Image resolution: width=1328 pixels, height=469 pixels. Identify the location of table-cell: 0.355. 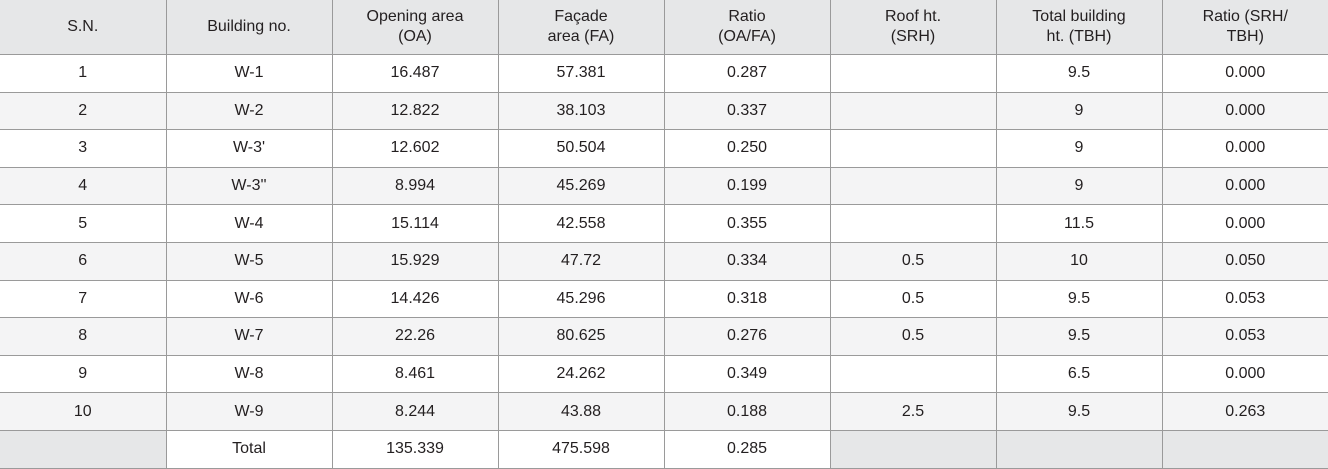
(747, 223).